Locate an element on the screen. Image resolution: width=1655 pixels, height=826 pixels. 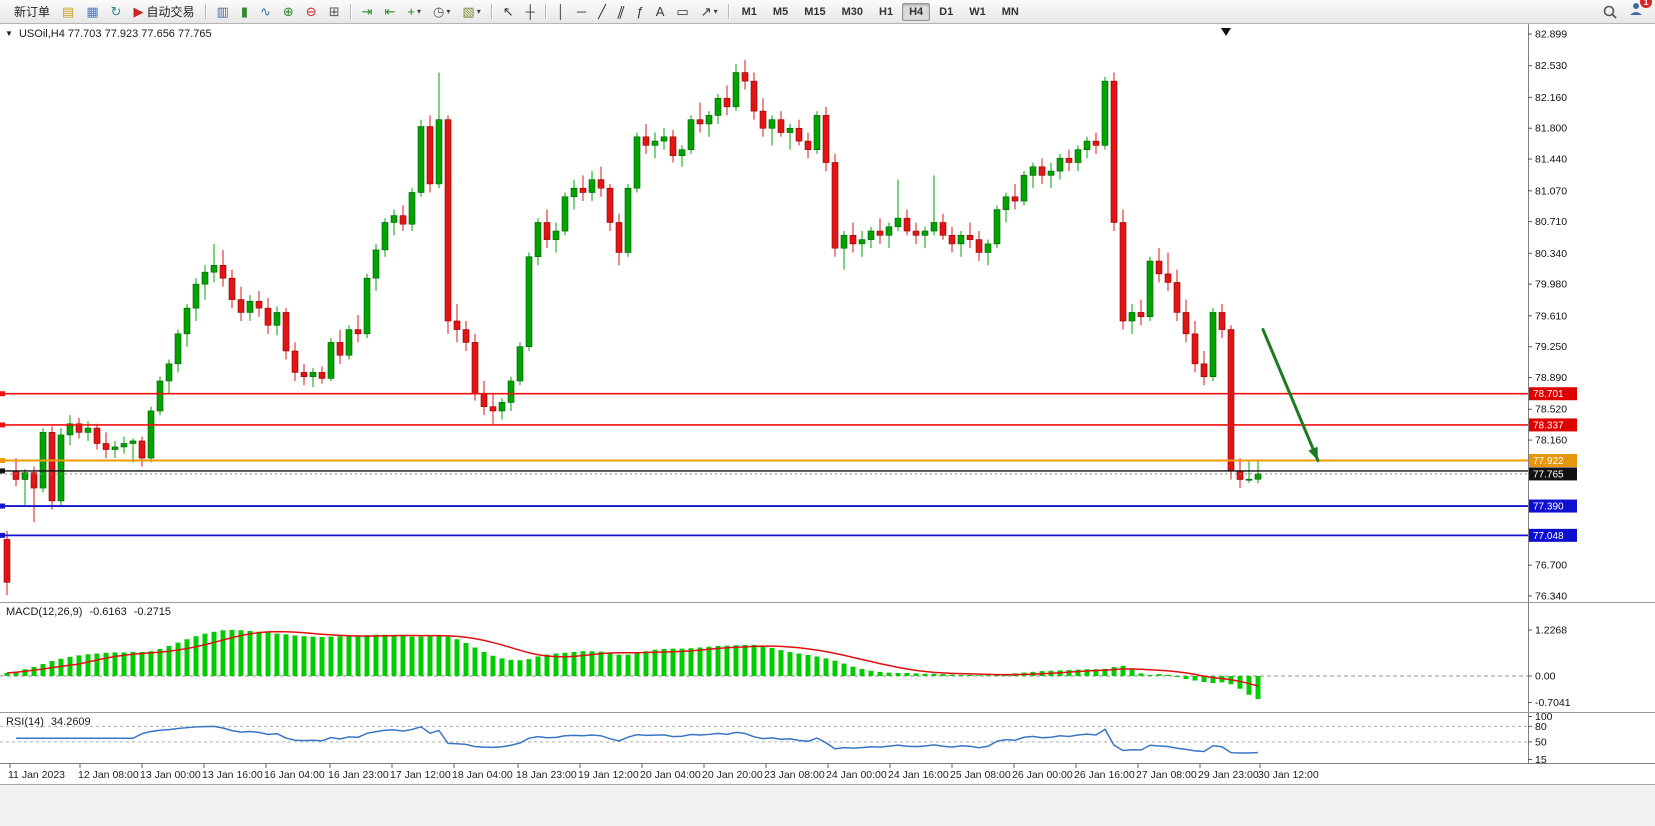
chart-shift-icon: ⇤ is located at coordinates (390, 12).